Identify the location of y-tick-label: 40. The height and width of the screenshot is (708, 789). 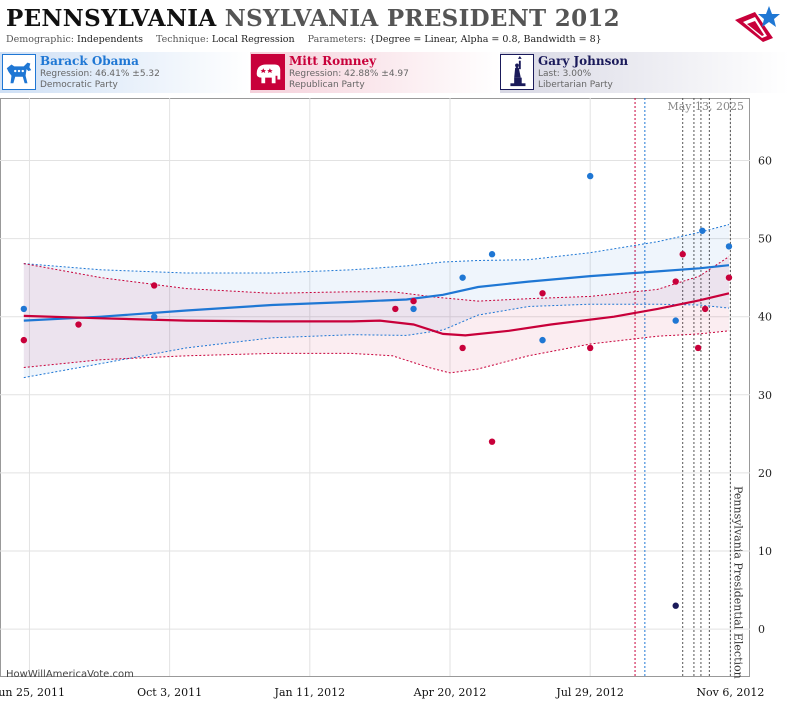
(765, 317).